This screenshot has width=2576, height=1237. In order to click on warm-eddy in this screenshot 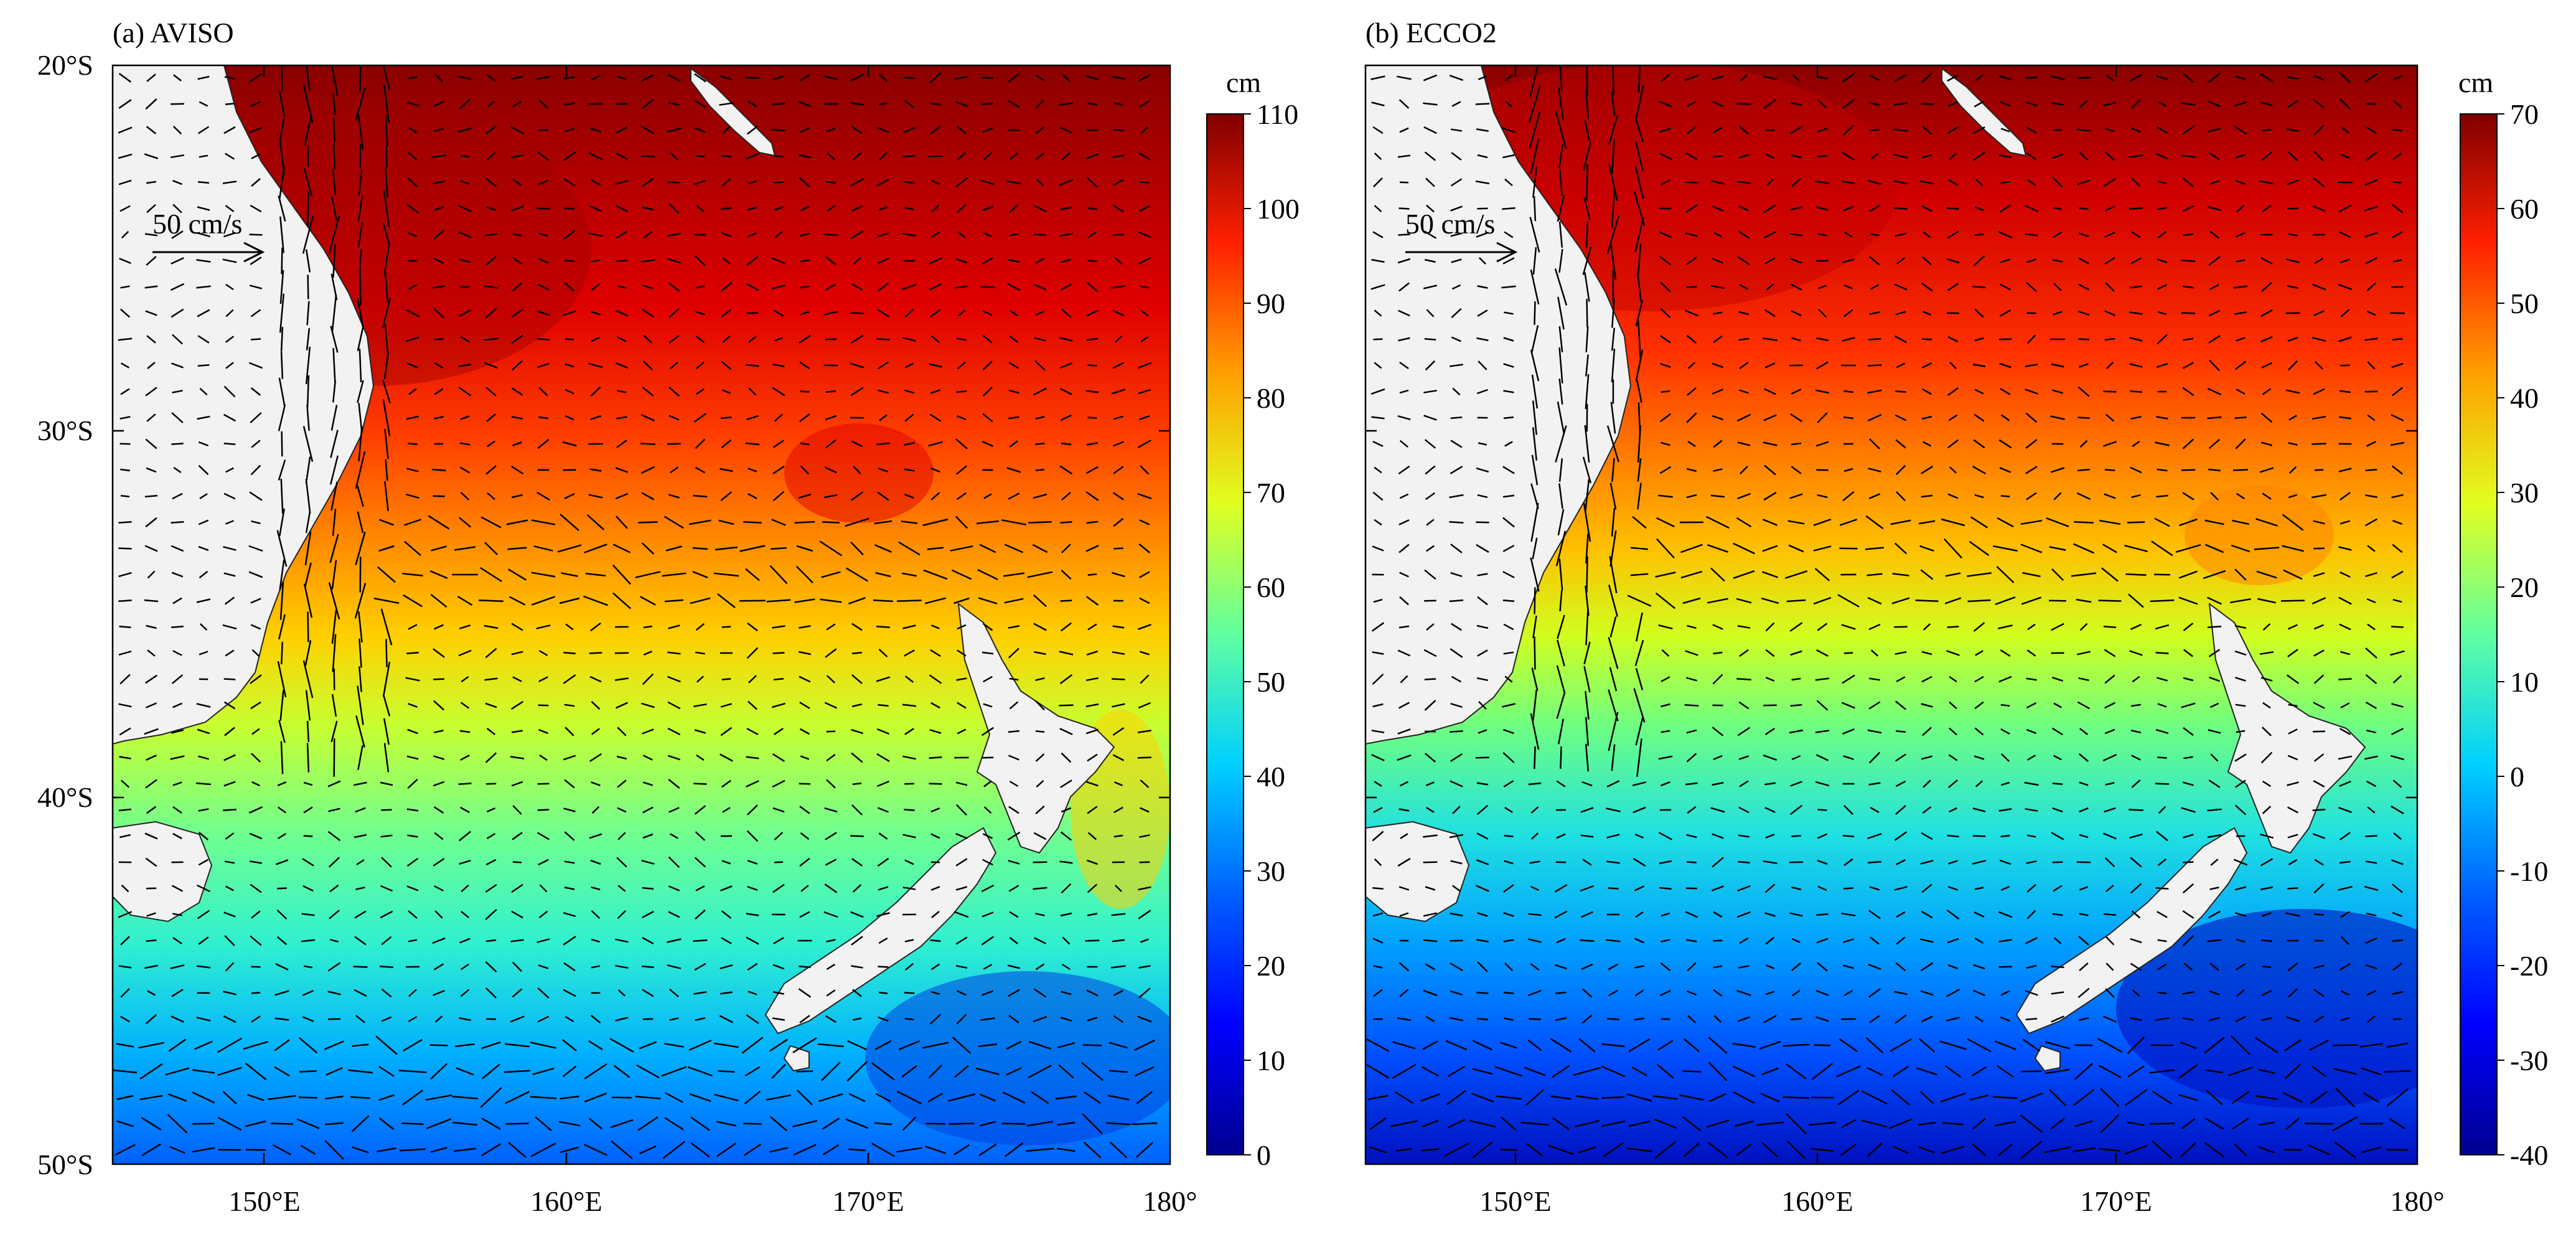, I will do `click(859, 473)`.